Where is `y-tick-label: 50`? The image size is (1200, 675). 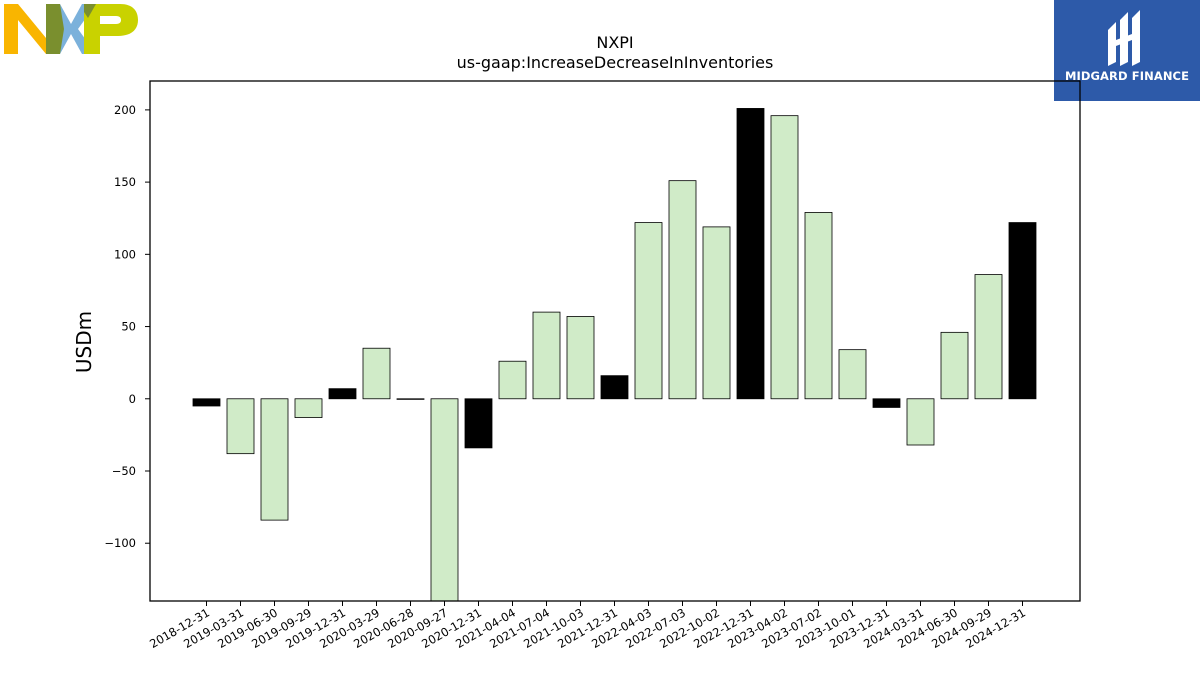 y-tick-label: 50 is located at coordinates (128, 327).